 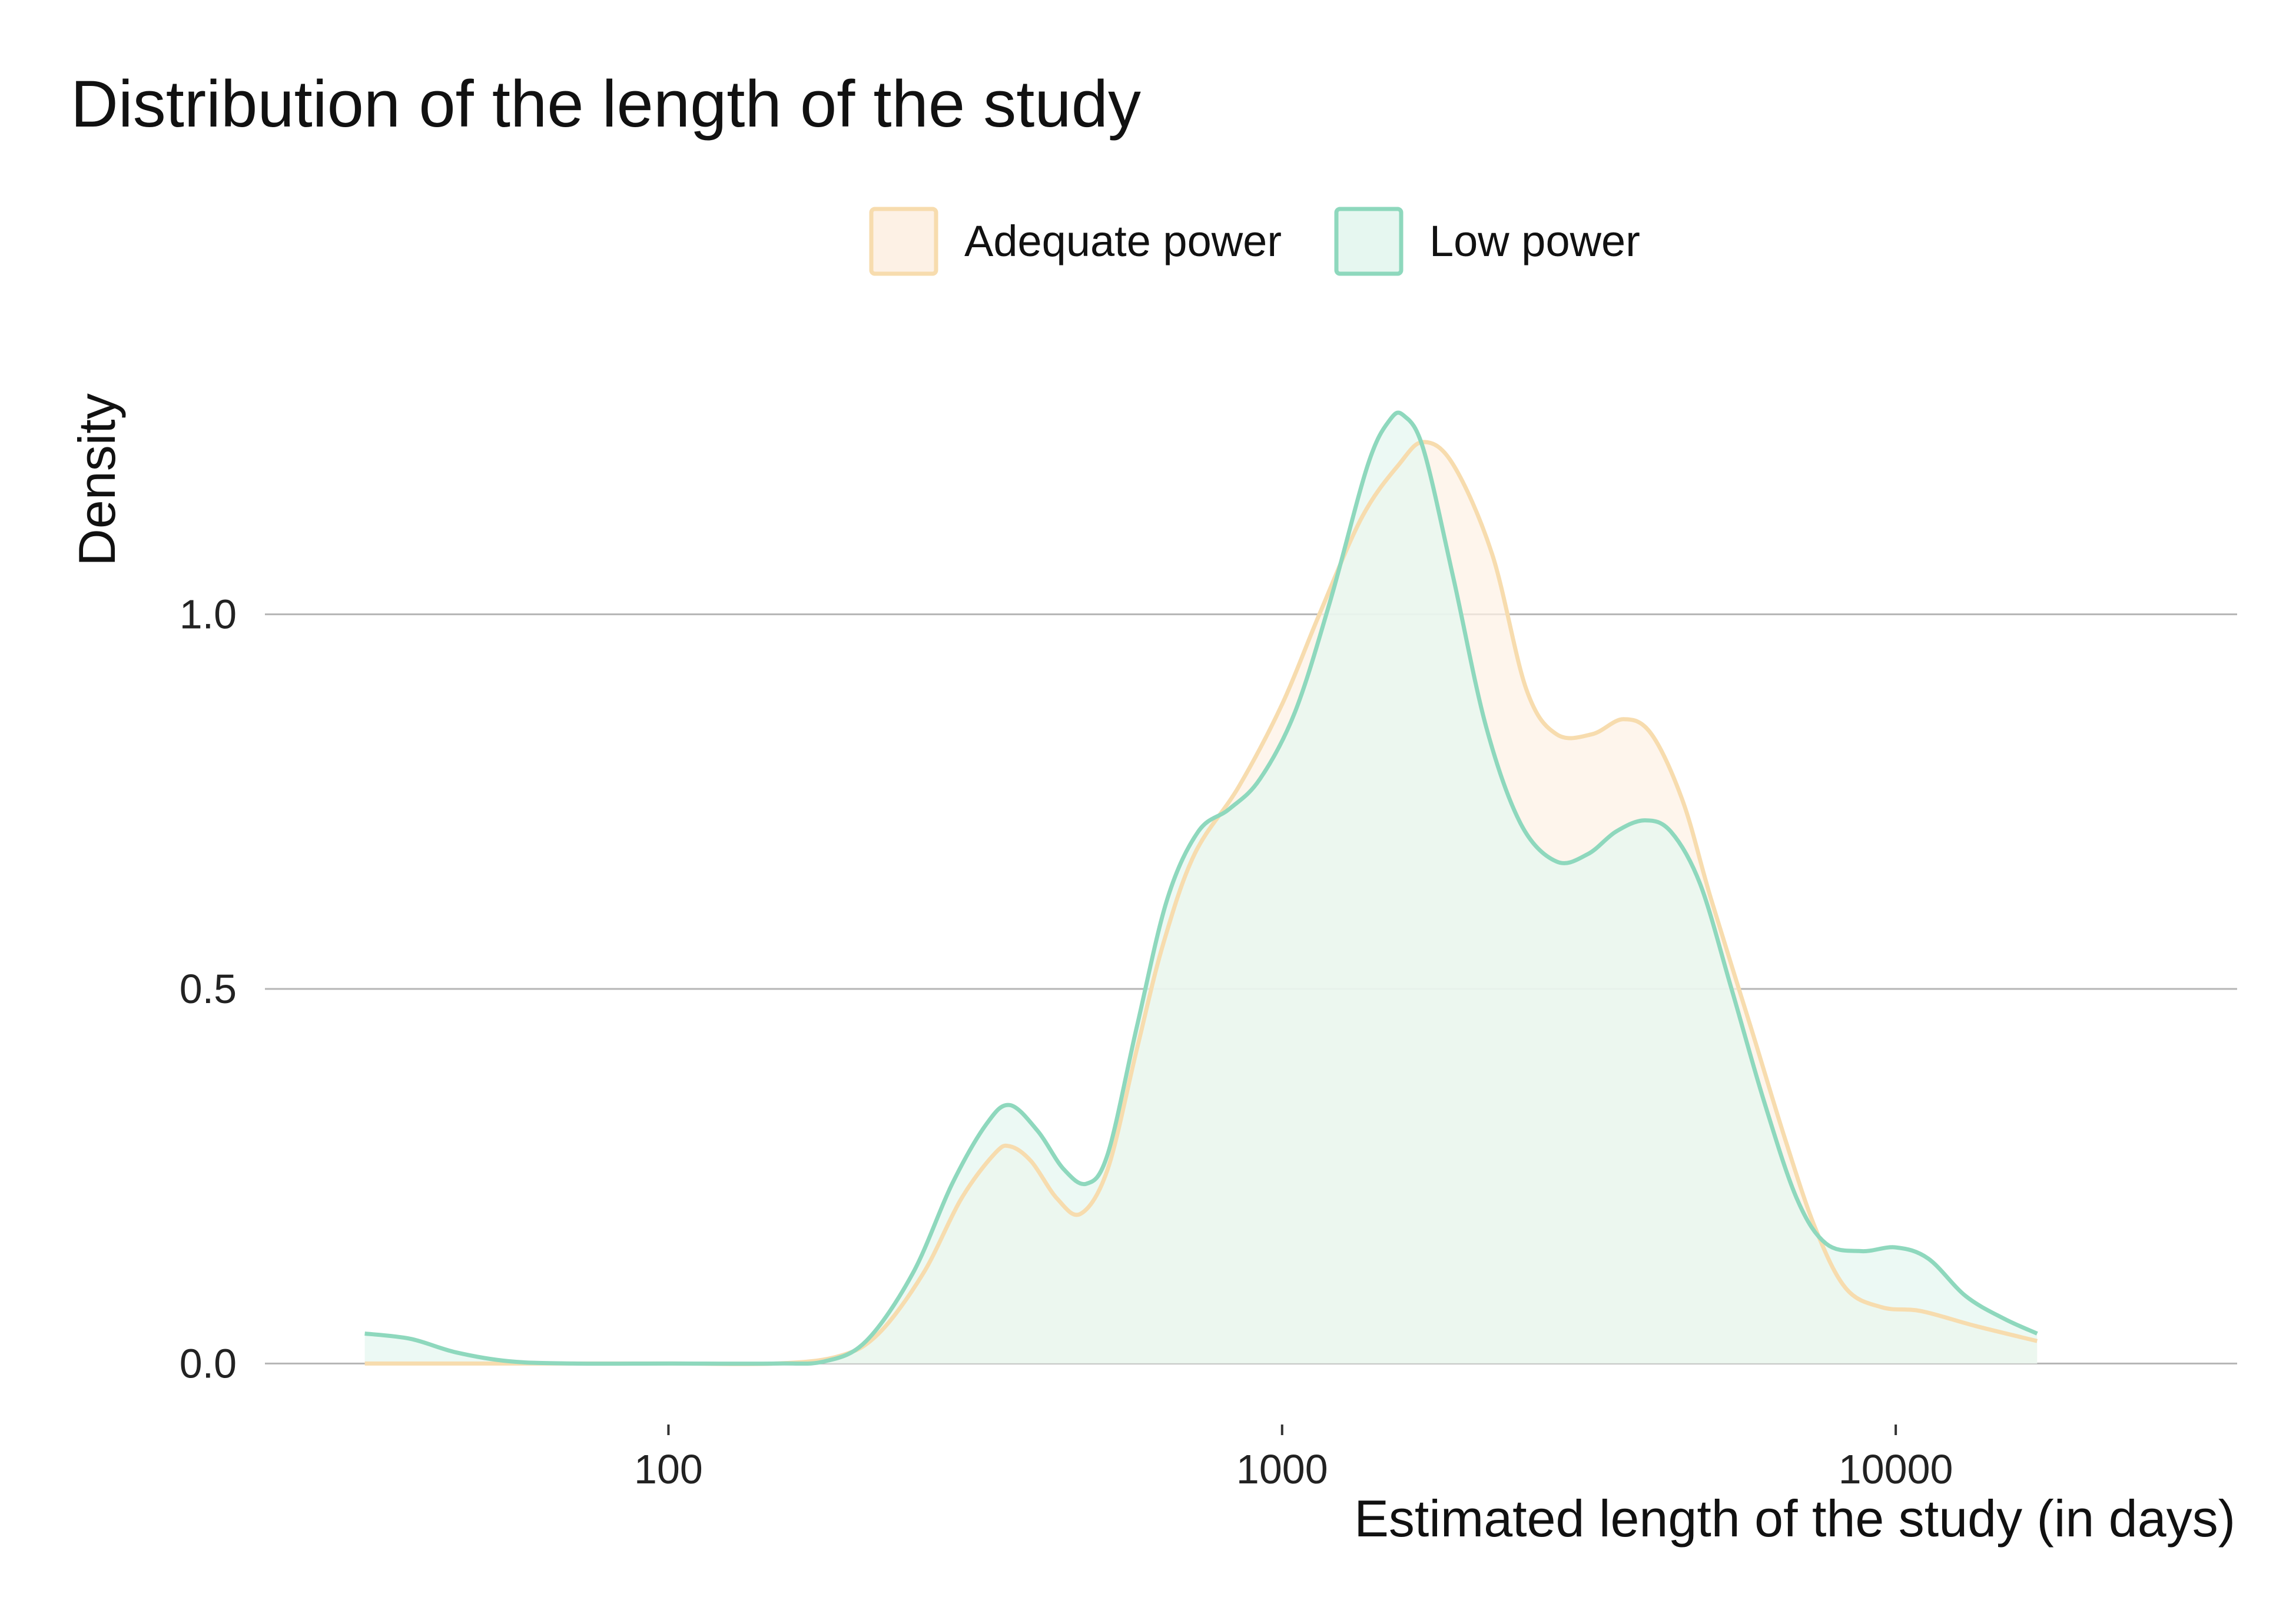 What do you see at coordinates (1794, 1518) in the screenshot?
I see `x-axis-title: Estimated length of the study (in days)` at bounding box center [1794, 1518].